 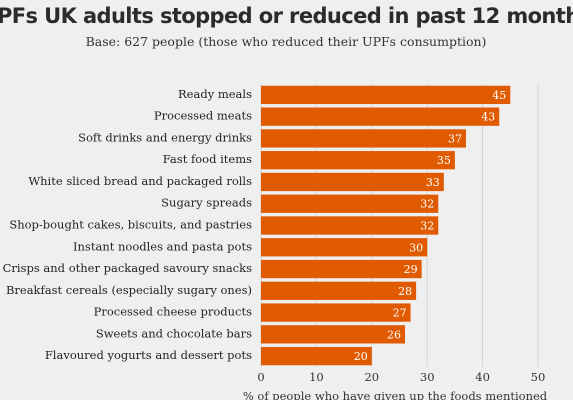 What do you see at coordinates (206, 203) in the screenshot?
I see `y-tick-label: Sugary spreads` at bounding box center [206, 203].